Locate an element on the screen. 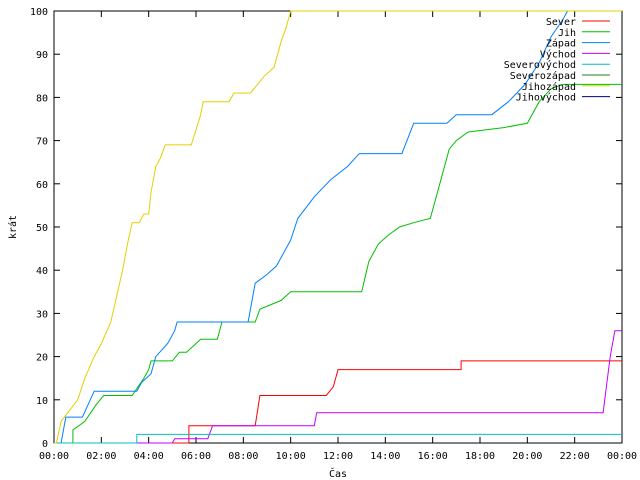 This screenshot has height=480, width=640. x-tick-label: 02:00 is located at coordinates (101, 456).